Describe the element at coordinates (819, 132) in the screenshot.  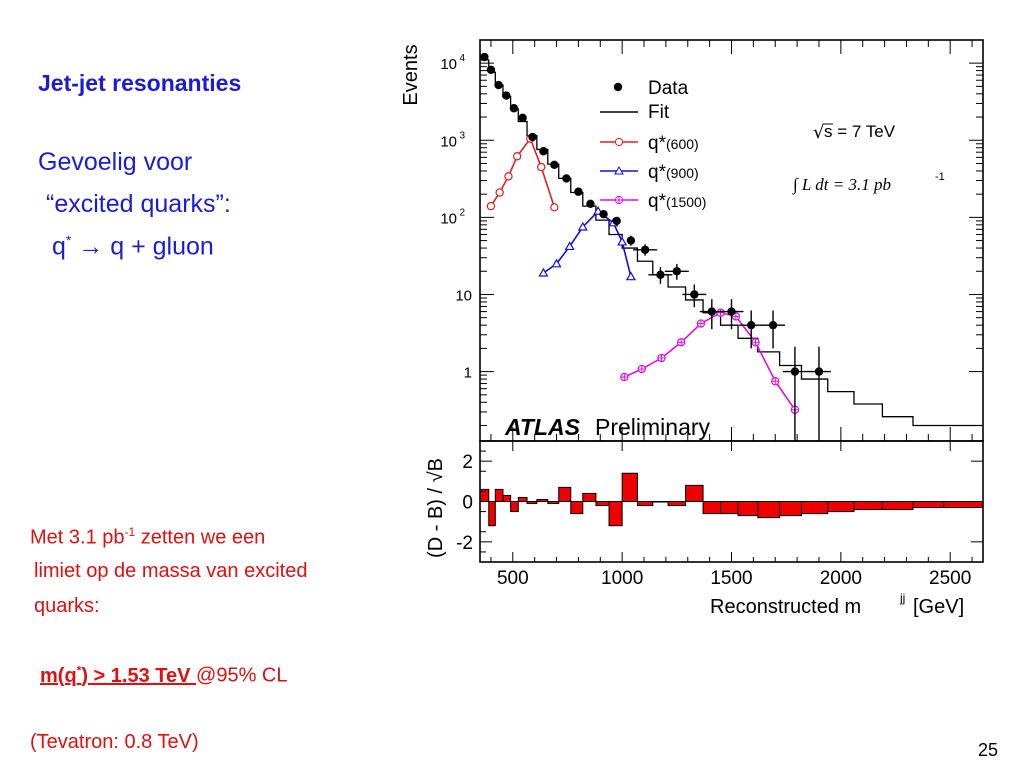
I see `sqrt-symbol: √` at that location.